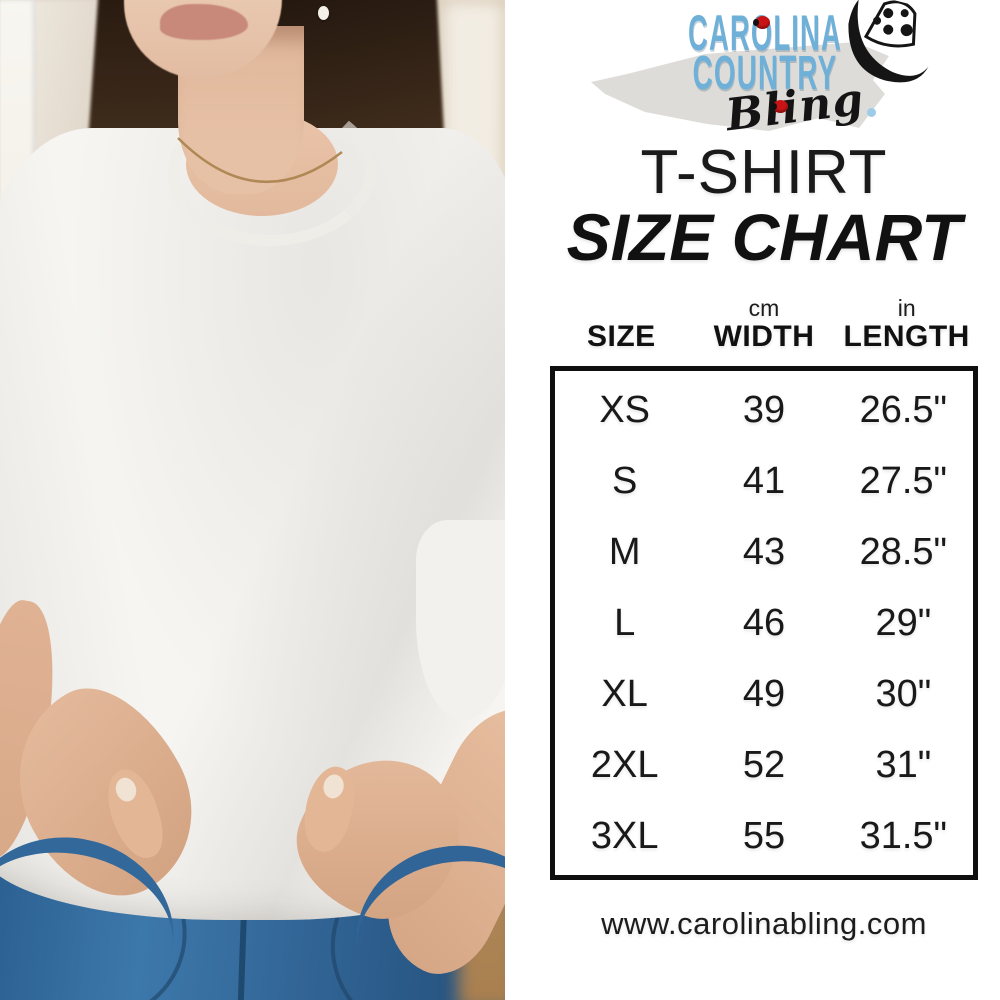  I want to click on table-cell-size: 2XL, so click(624, 764).